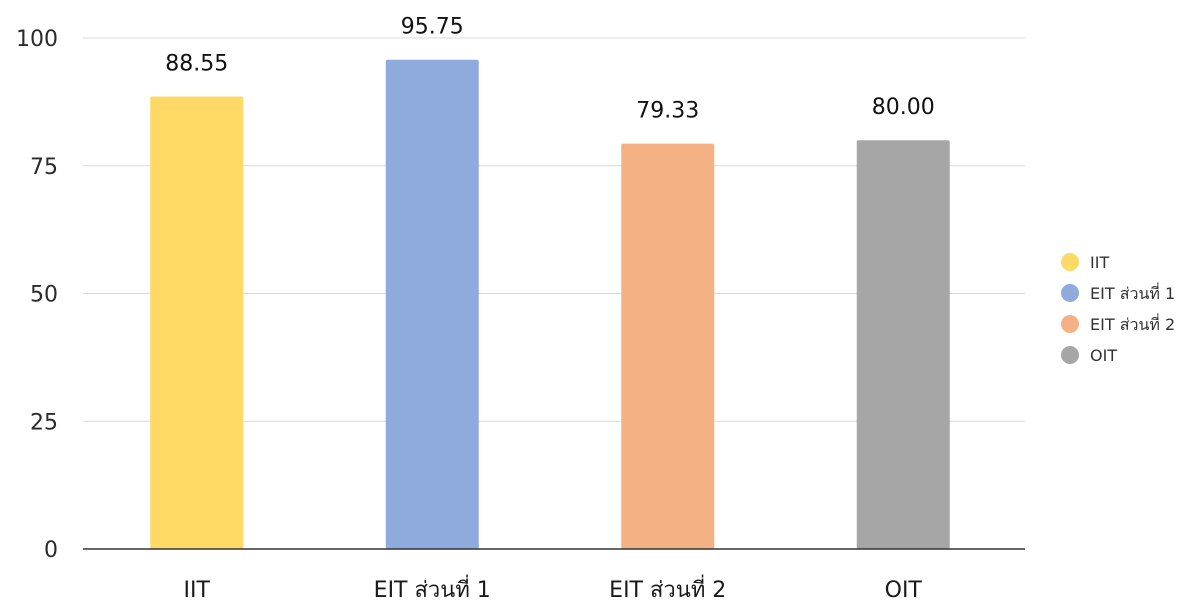  I want to click on data-label: 95.75, so click(432, 27).